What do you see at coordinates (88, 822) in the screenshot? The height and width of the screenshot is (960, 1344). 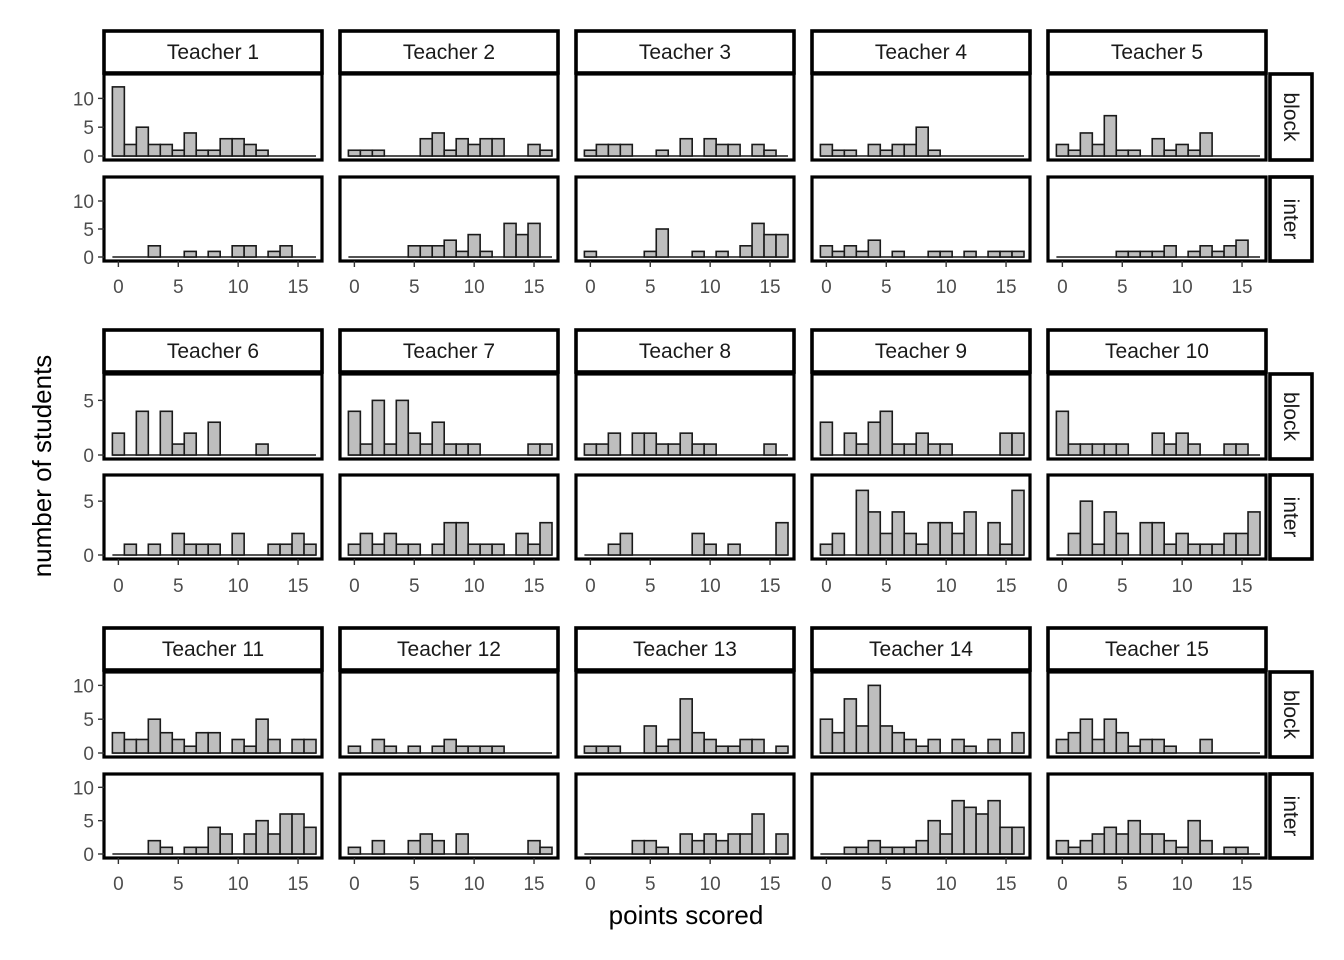 I see `y-tick-label-g3-c1-inter-5: 5` at bounding box center [88, 822].